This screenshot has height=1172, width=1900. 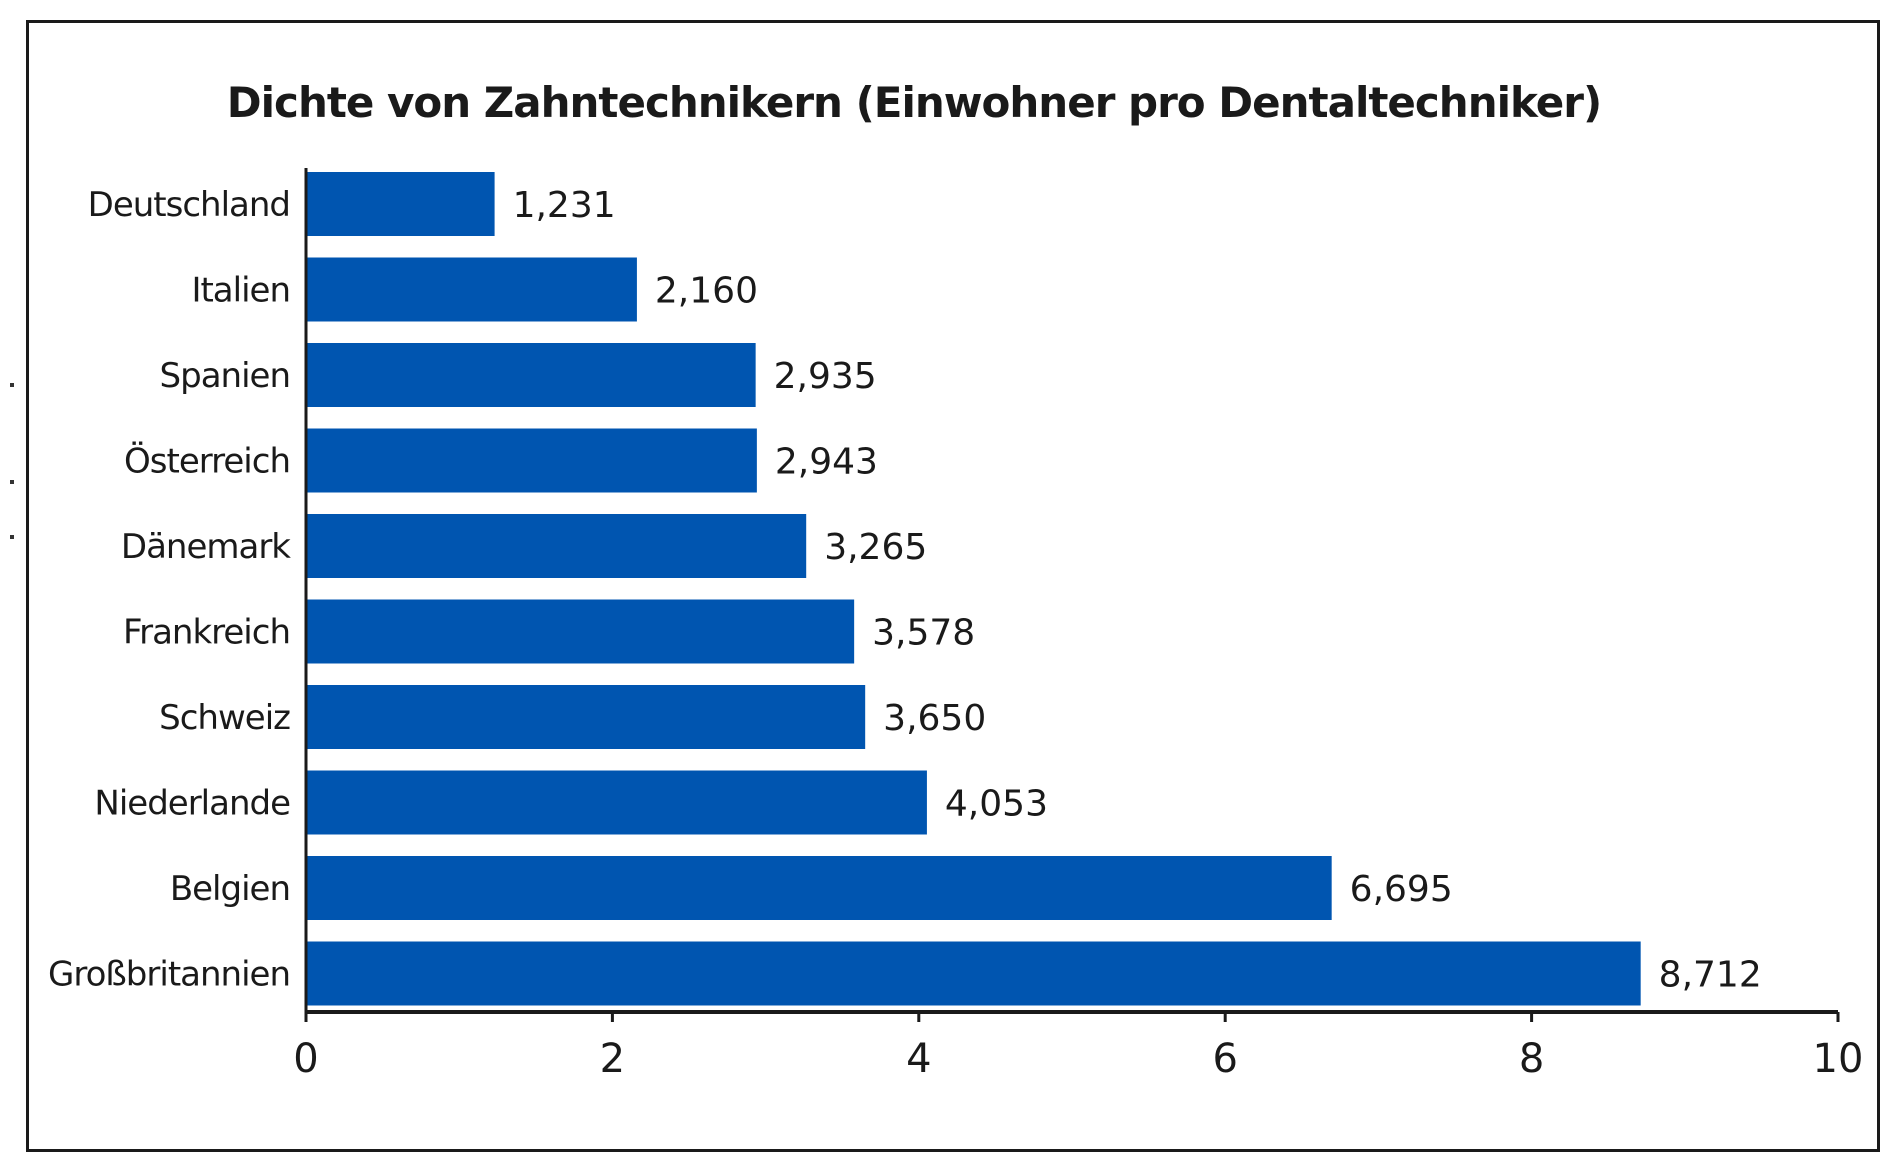 I want to click on bar-österreich, so click(x=531, y=460).